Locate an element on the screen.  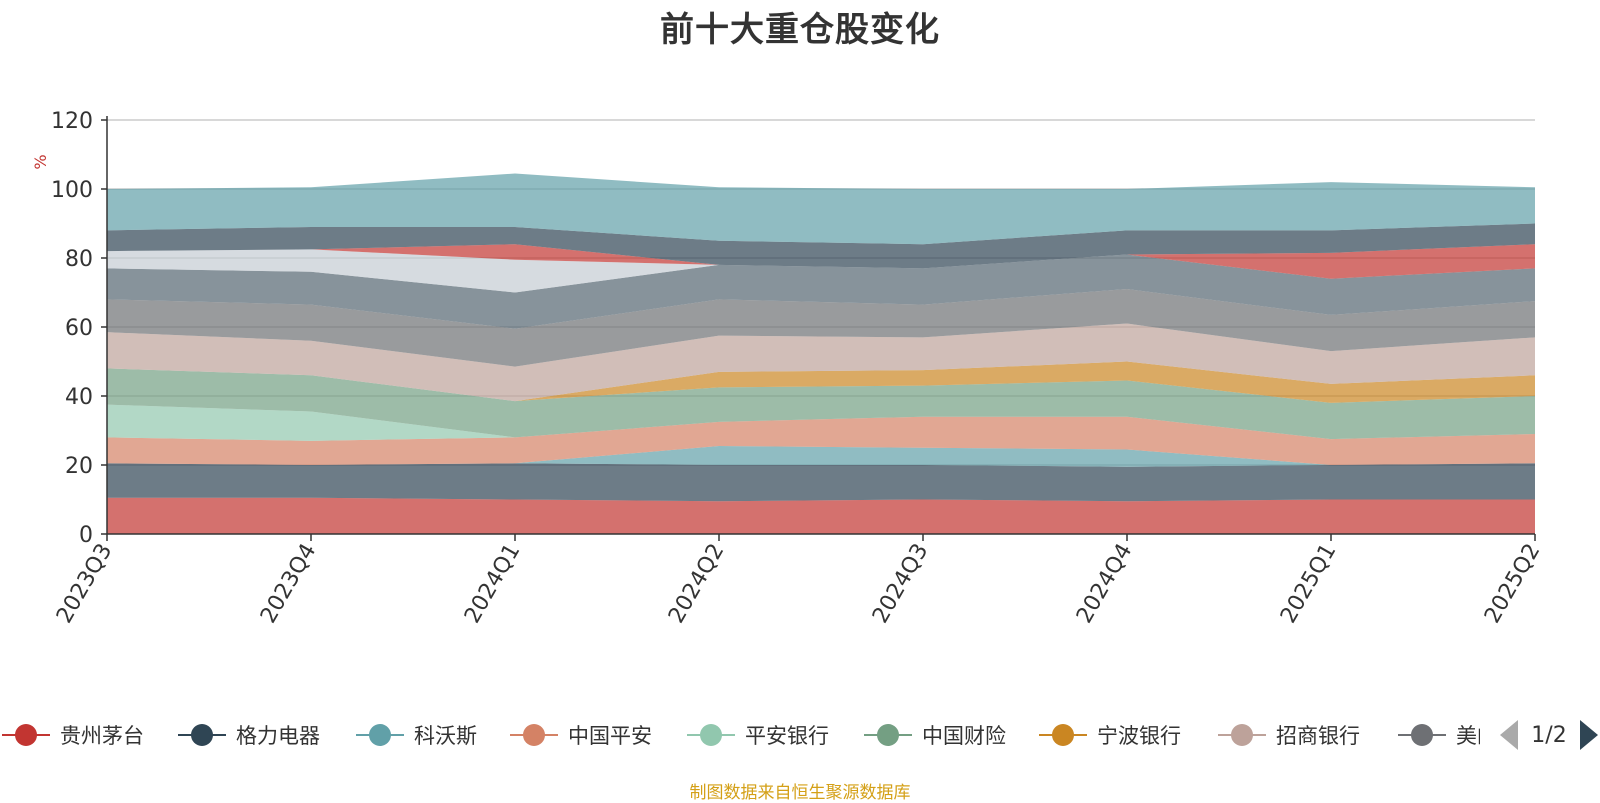
y-tick-label: 100 is located at coordinates (72, 190).